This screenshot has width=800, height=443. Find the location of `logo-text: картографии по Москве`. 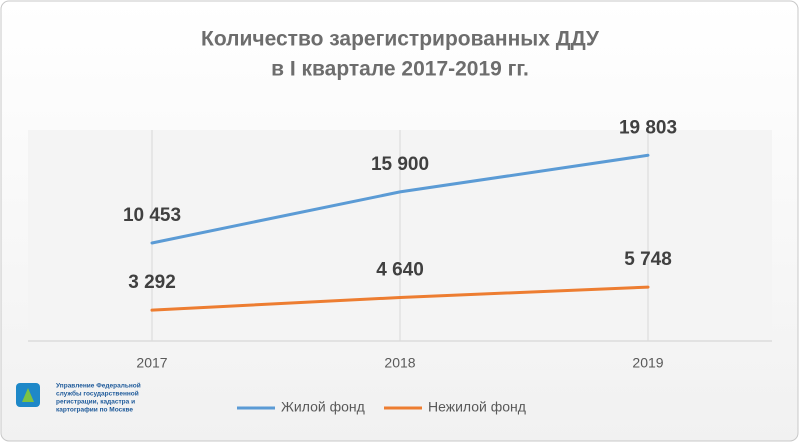

logo-text: картографии по Москве is located at coordinates (94, 410).